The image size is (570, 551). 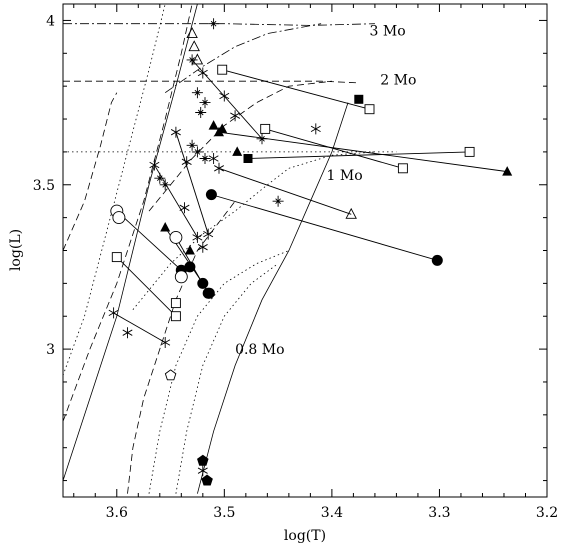 I want to click on filled-square-marker, so click(x=248, y=158).